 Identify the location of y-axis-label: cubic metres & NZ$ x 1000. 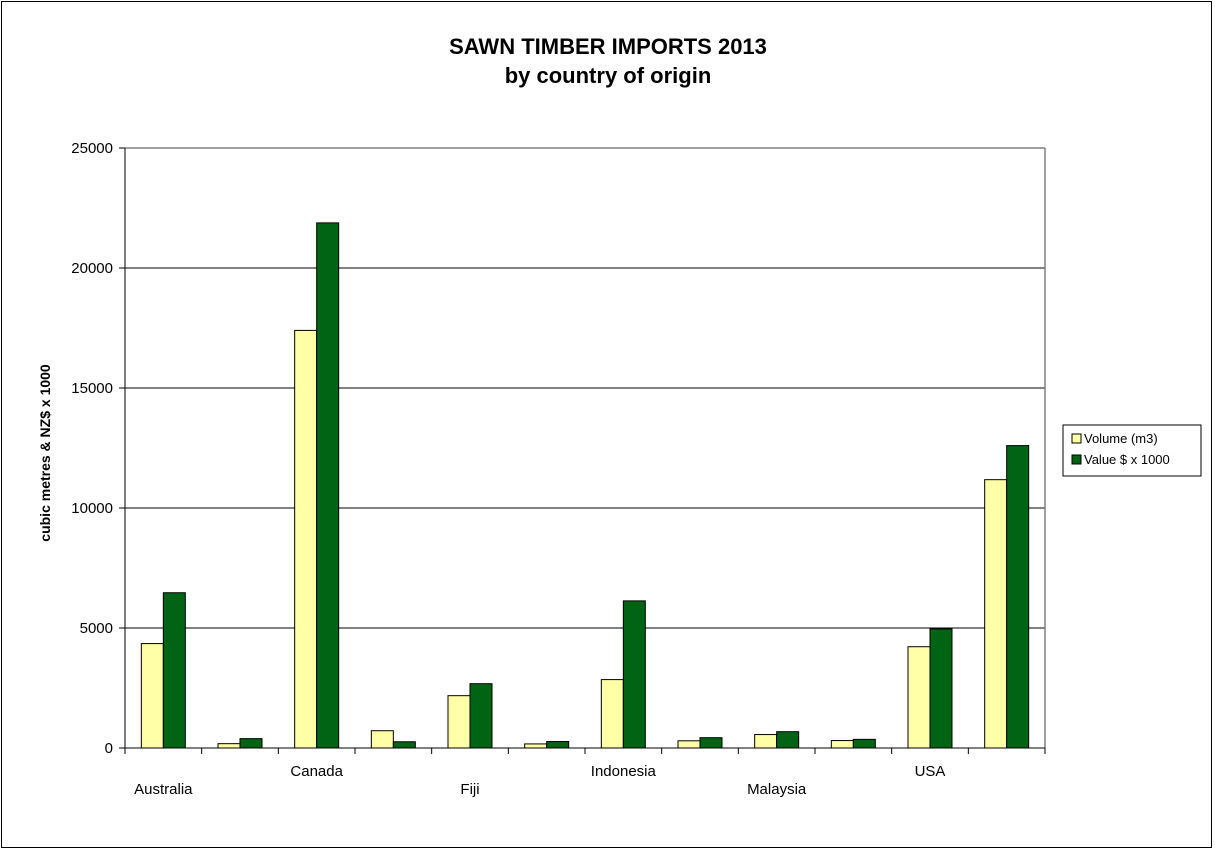
(45, 453).